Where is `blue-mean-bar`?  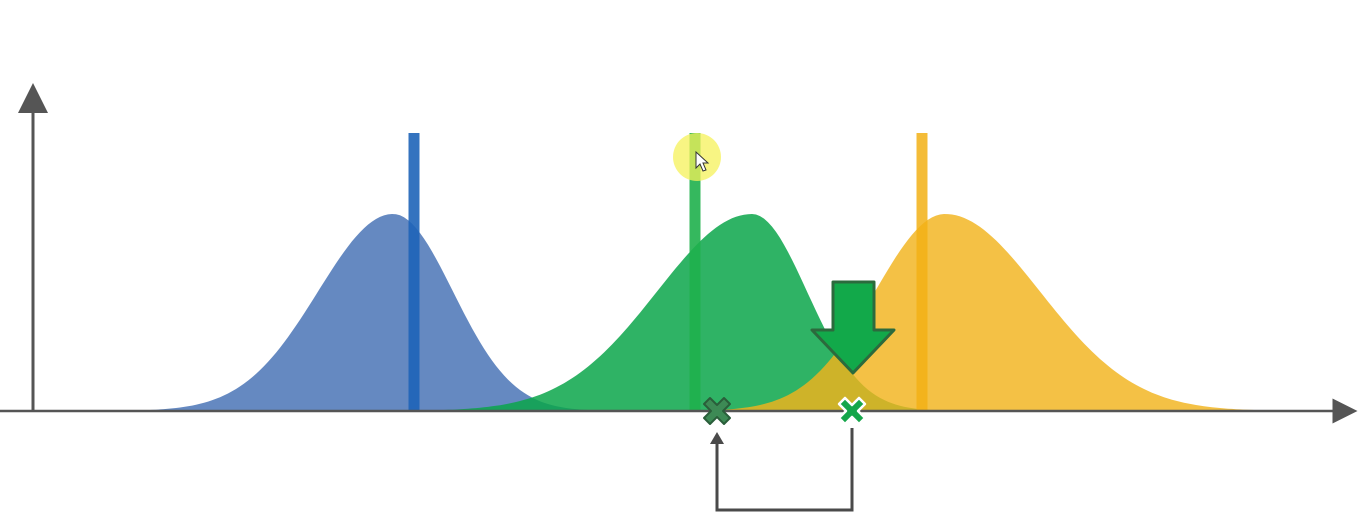 blue-mean-bar is located at coordinates (414, 272).